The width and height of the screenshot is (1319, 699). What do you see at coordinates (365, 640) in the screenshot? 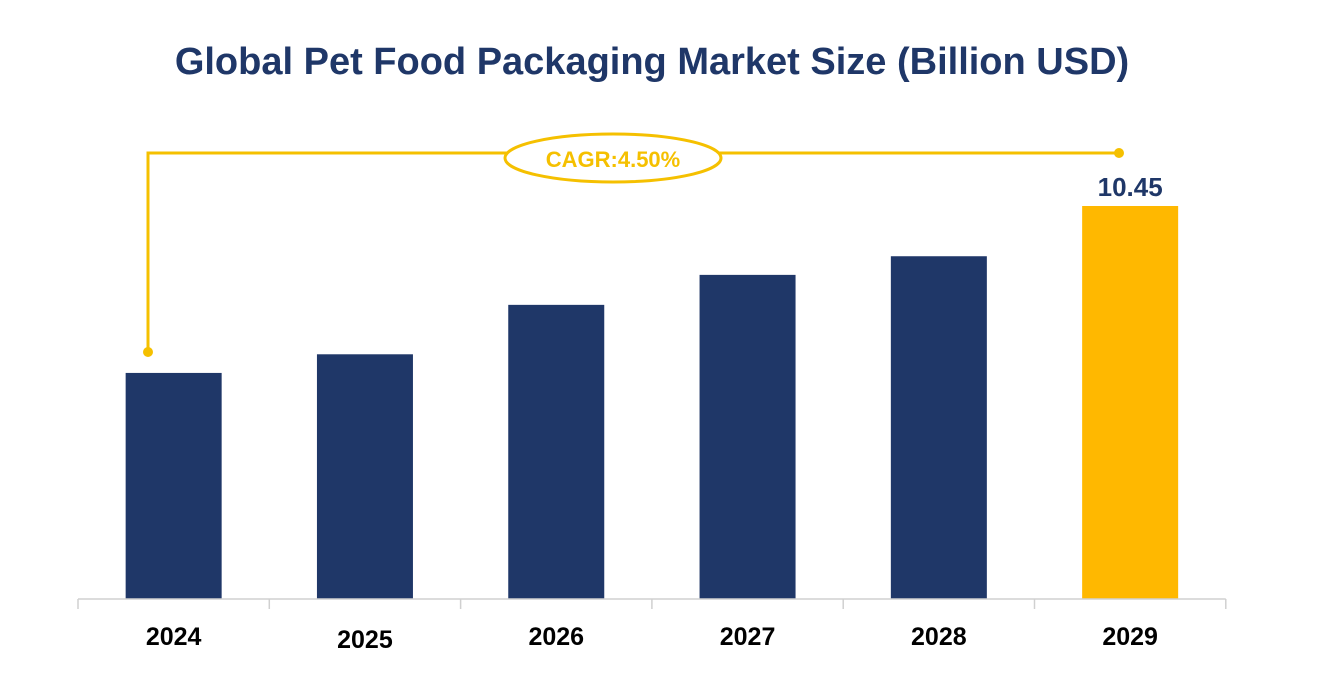
I see `x-tick-label-2025: 2025` at bounding box center [365, 640].